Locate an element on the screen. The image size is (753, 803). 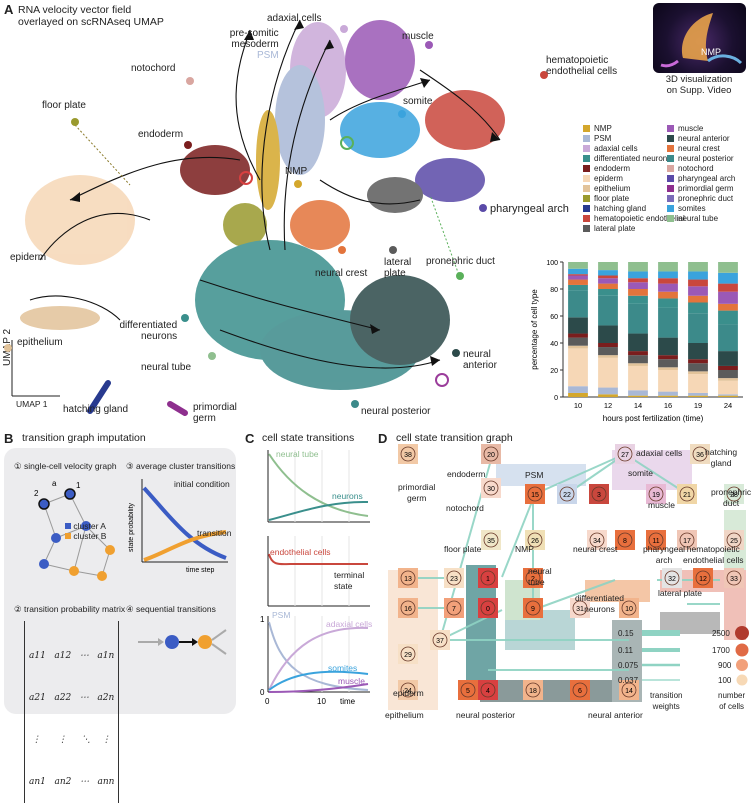
tw-title-1: transition is located at coordinates (666, 695).